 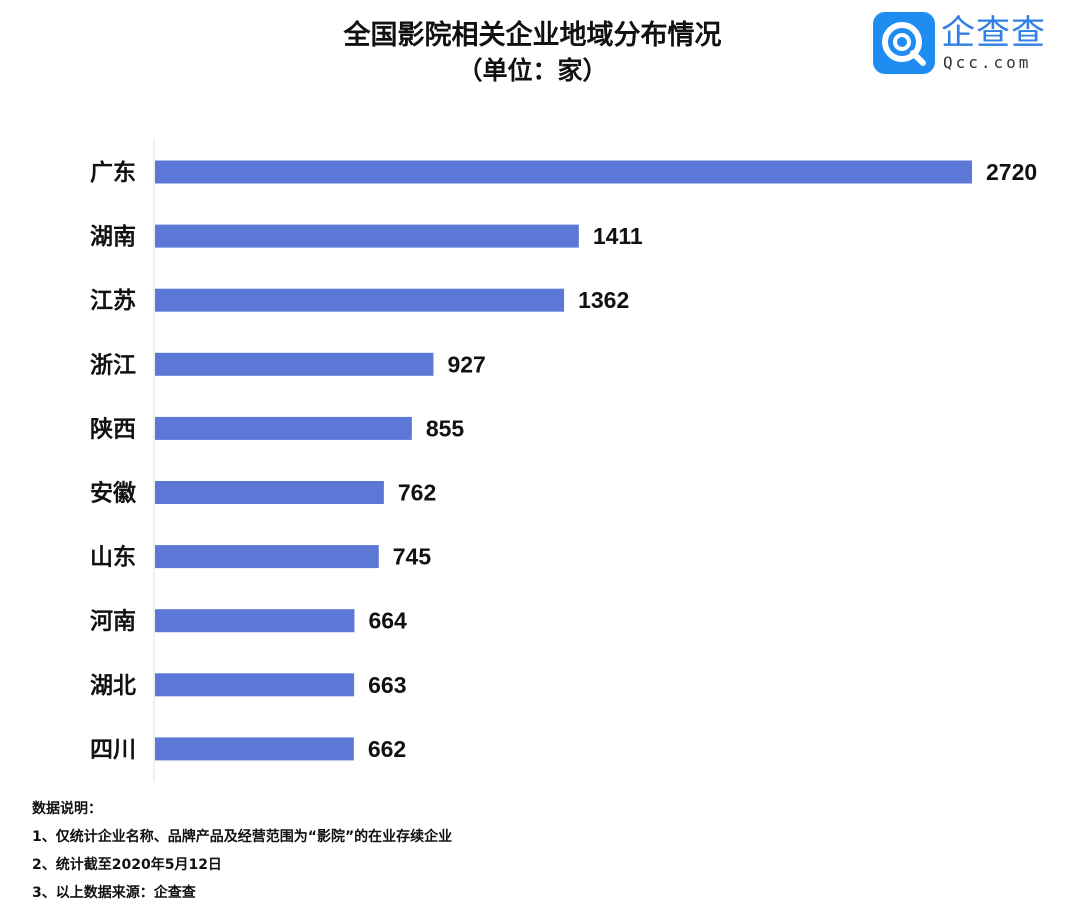 I want to click on logo-domain: Qcc.com, so click(x=987, y=62).